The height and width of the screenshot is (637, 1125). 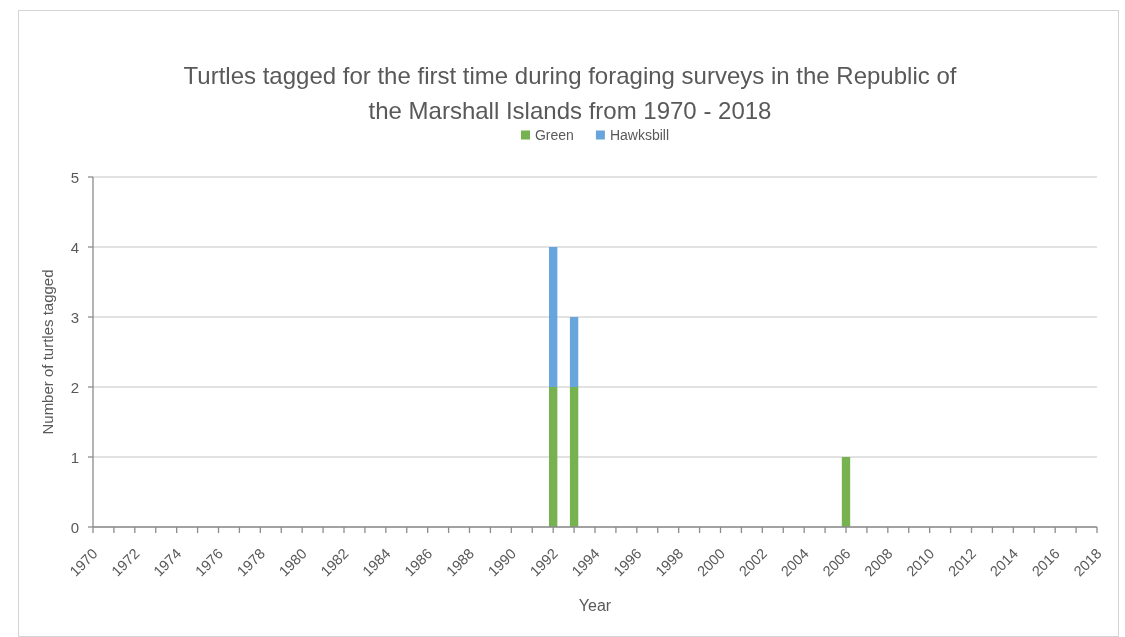 I want to click on chart-title: Turtles tagged for the first time during foraging surveys in the Republic of the Marshall Islands from 1970 - 2018, so click(x=570, y=92).